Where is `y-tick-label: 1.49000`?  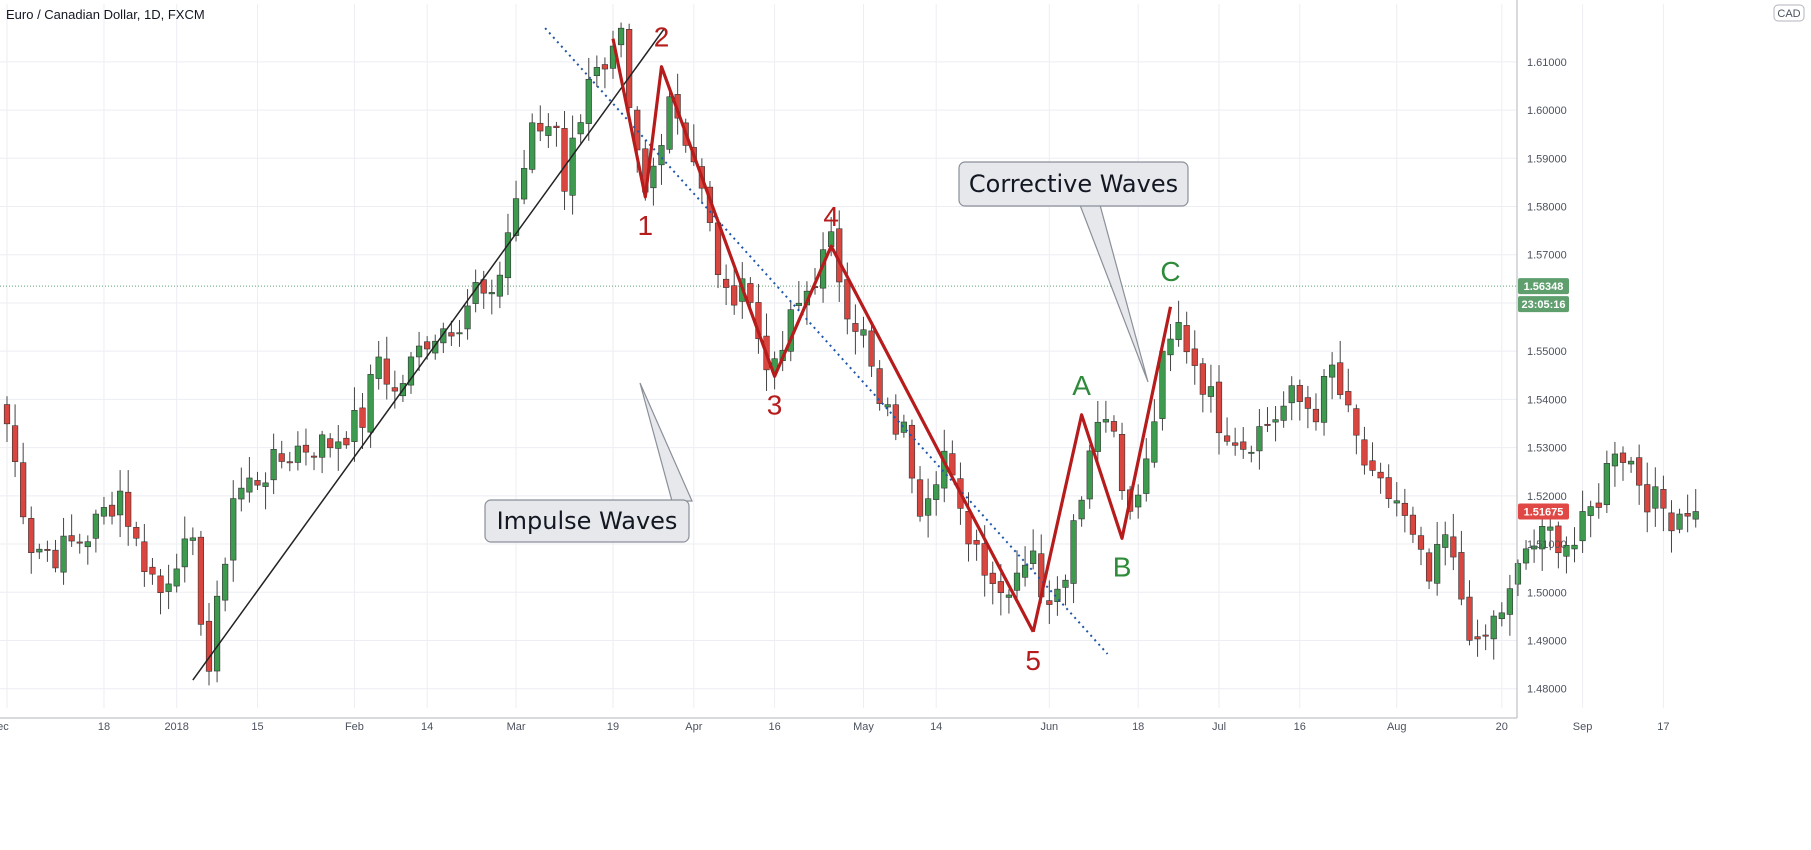 y-tick-label: 1.49000 is located at coordinates (1547, 641).